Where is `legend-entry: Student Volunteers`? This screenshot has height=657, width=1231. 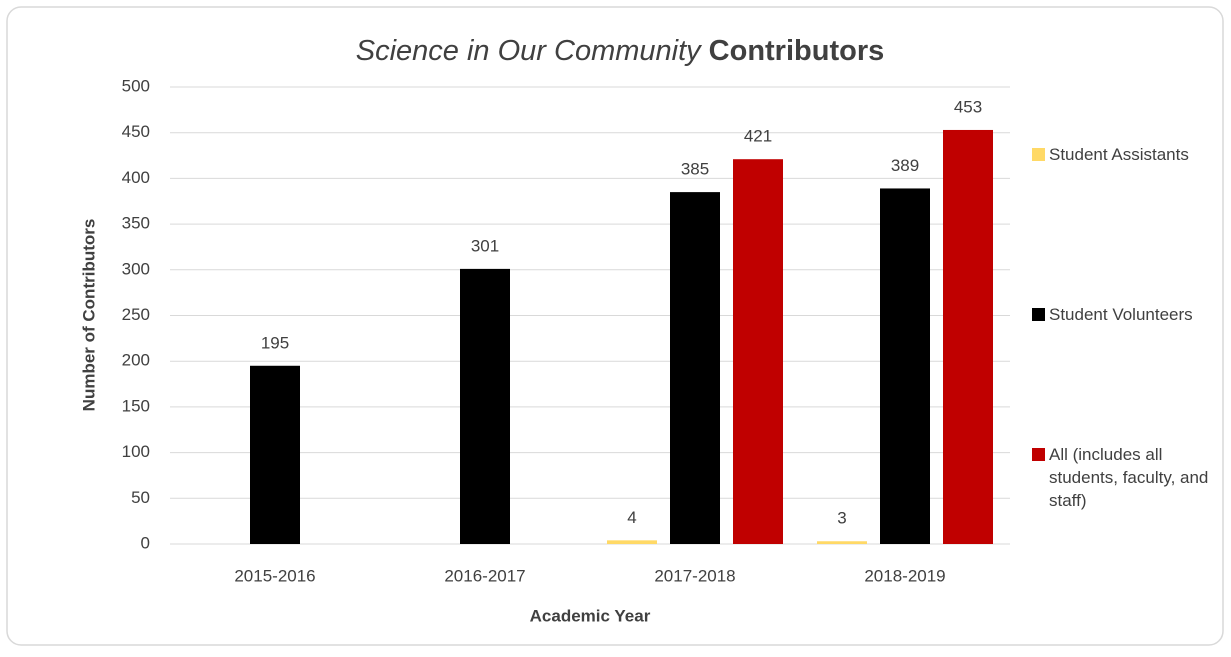
legend-entry: Student Volunteers is located at coordinates (1130, 314).